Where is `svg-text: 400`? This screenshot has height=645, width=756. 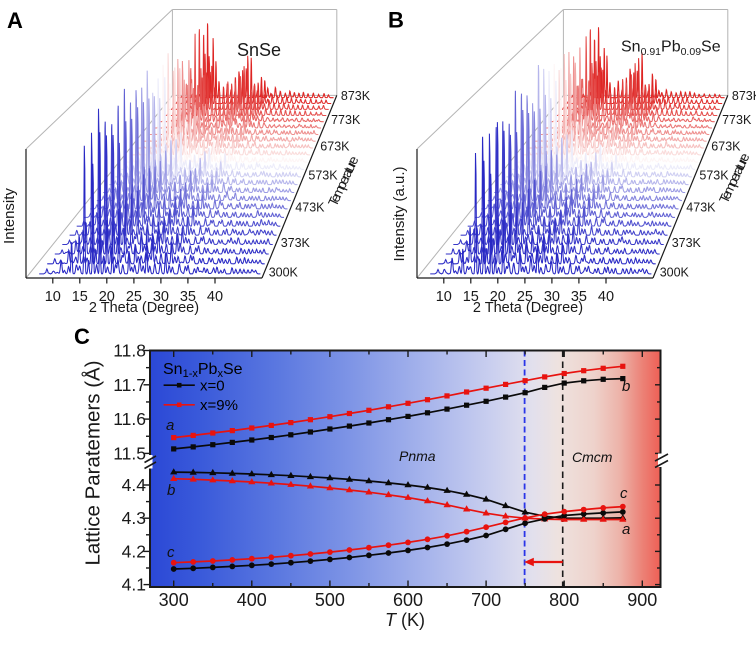 svg-text: 400 is located at coordinates (252, 600).